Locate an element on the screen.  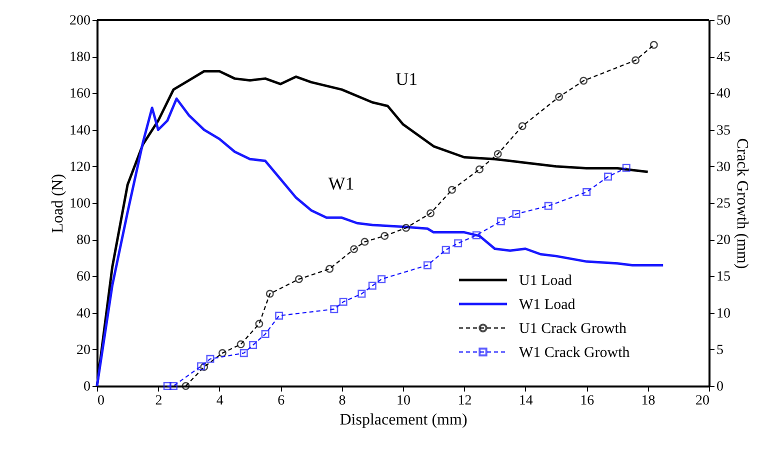
x-tick-label: 2 is located at coordinates (158, 401).